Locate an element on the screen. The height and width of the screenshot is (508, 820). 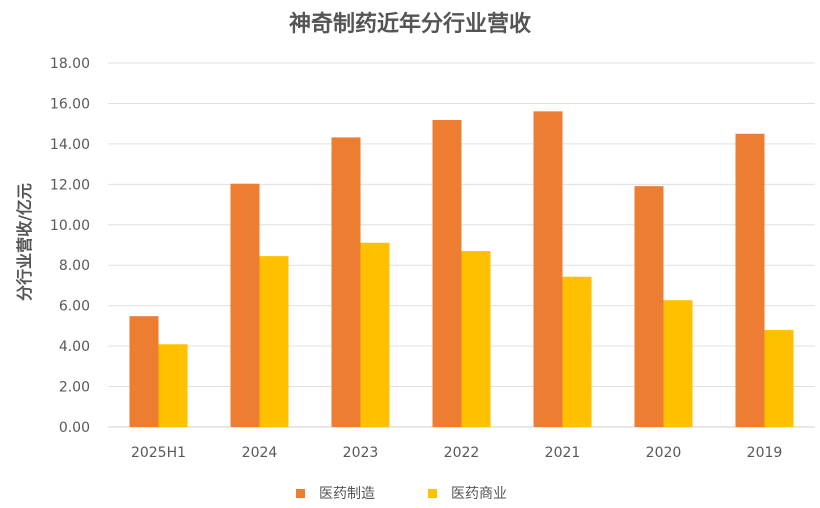
y-tick-label: 18.00 is located at coordinates (70, 64).